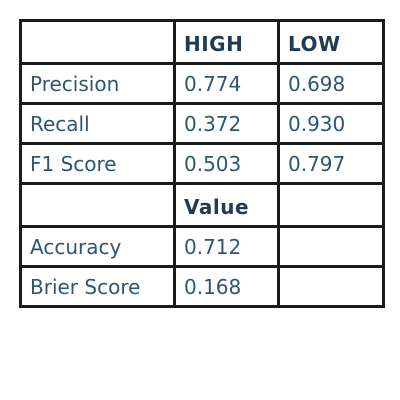  What do you see at coordinates (226, 286) in the screenshot?
I see `value-cell: 0.168` at bounding box center [226, 286].